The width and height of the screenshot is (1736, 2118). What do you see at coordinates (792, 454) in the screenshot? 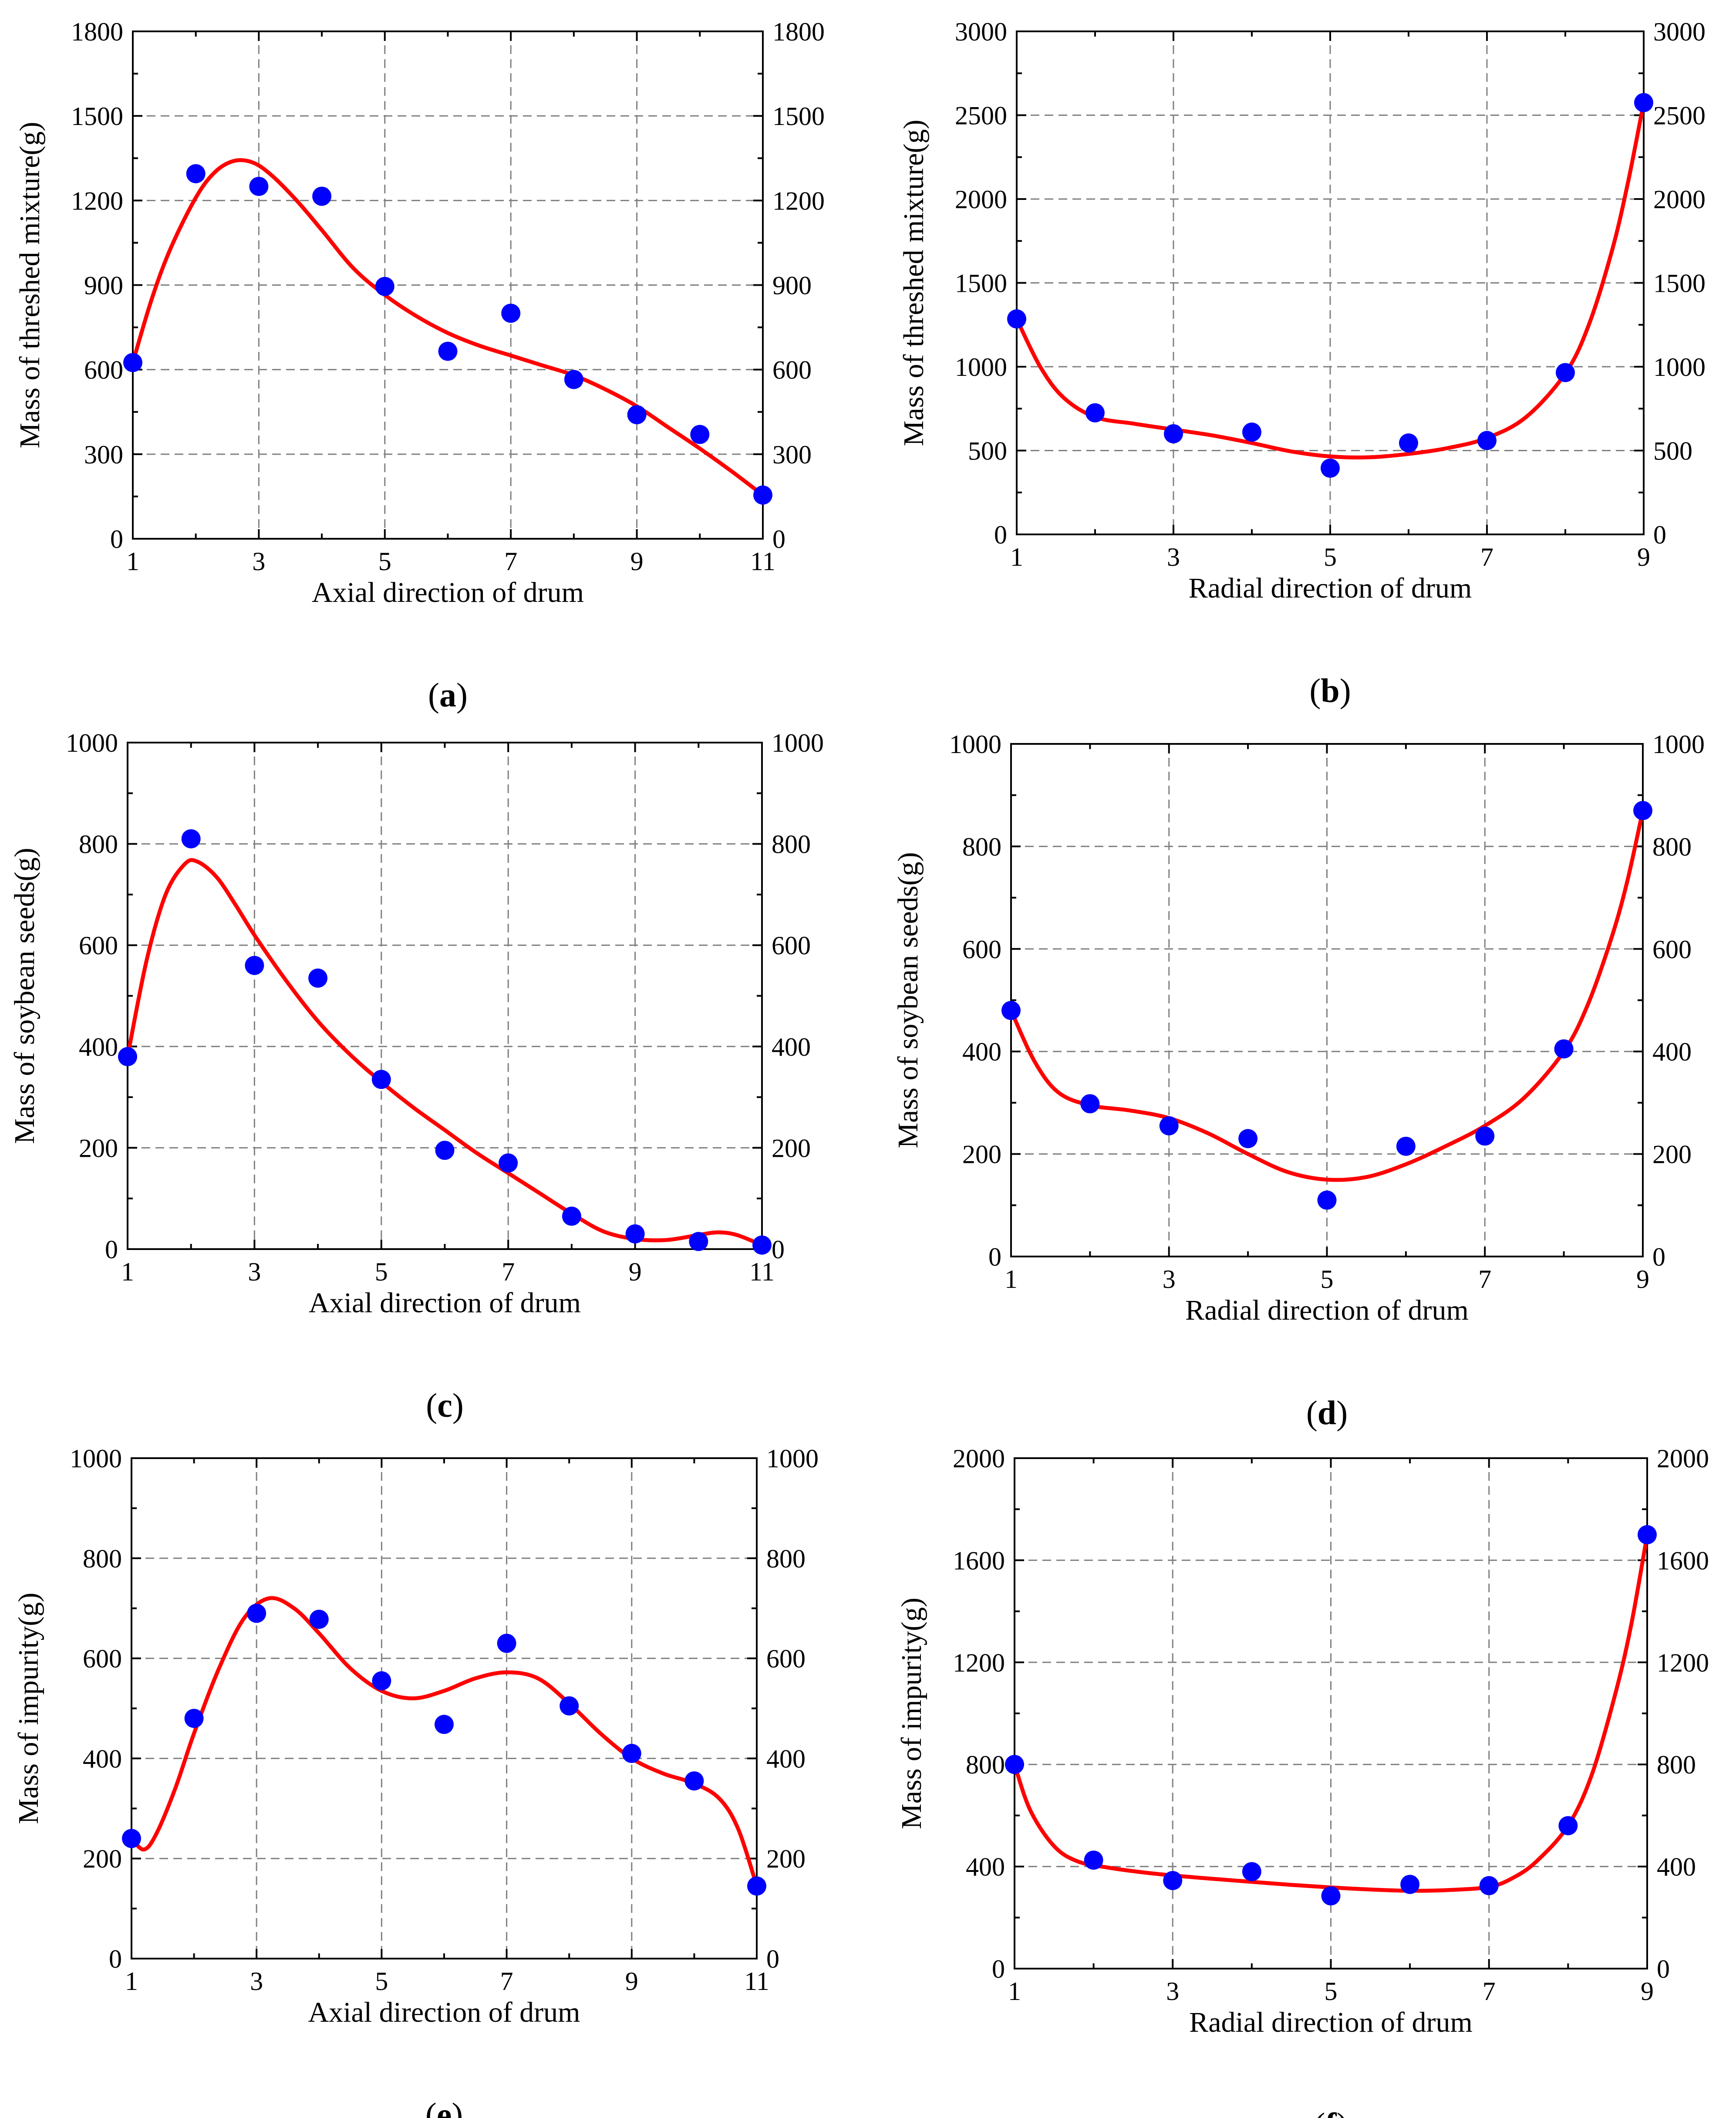
I see `y-tick-label-right: 300` at bounding box center [792, 454].